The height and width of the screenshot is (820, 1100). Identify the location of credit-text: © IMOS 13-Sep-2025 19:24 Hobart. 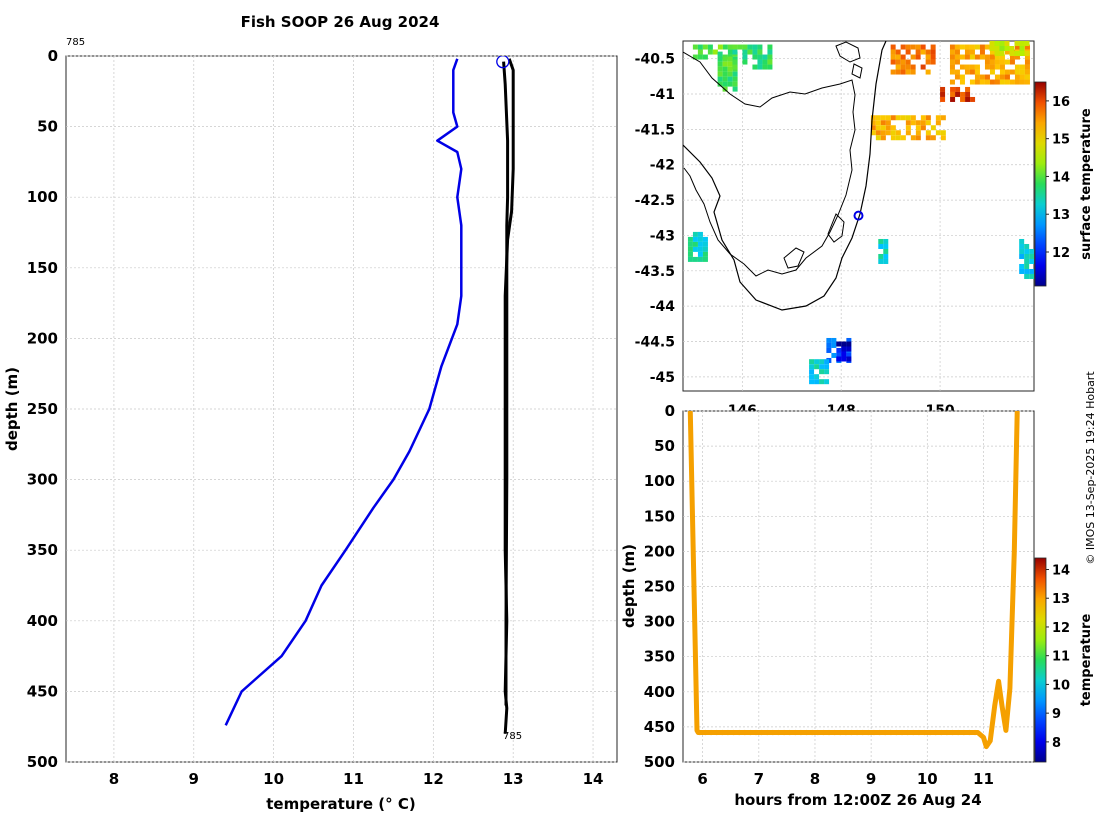
(1090, 468).